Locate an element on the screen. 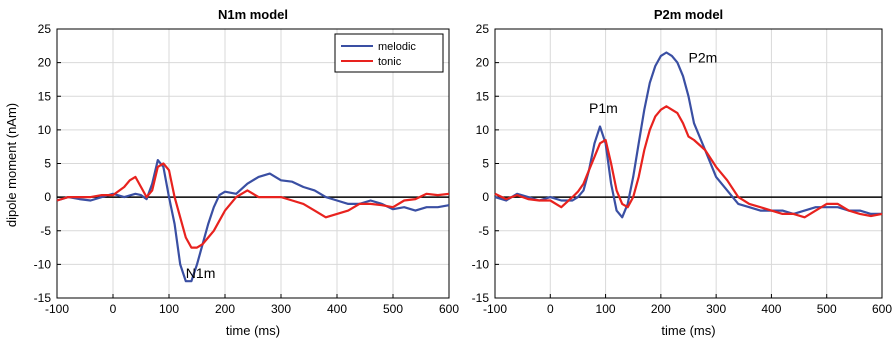  legend-label-tonic: tonic is located at coordinates (390, 62).